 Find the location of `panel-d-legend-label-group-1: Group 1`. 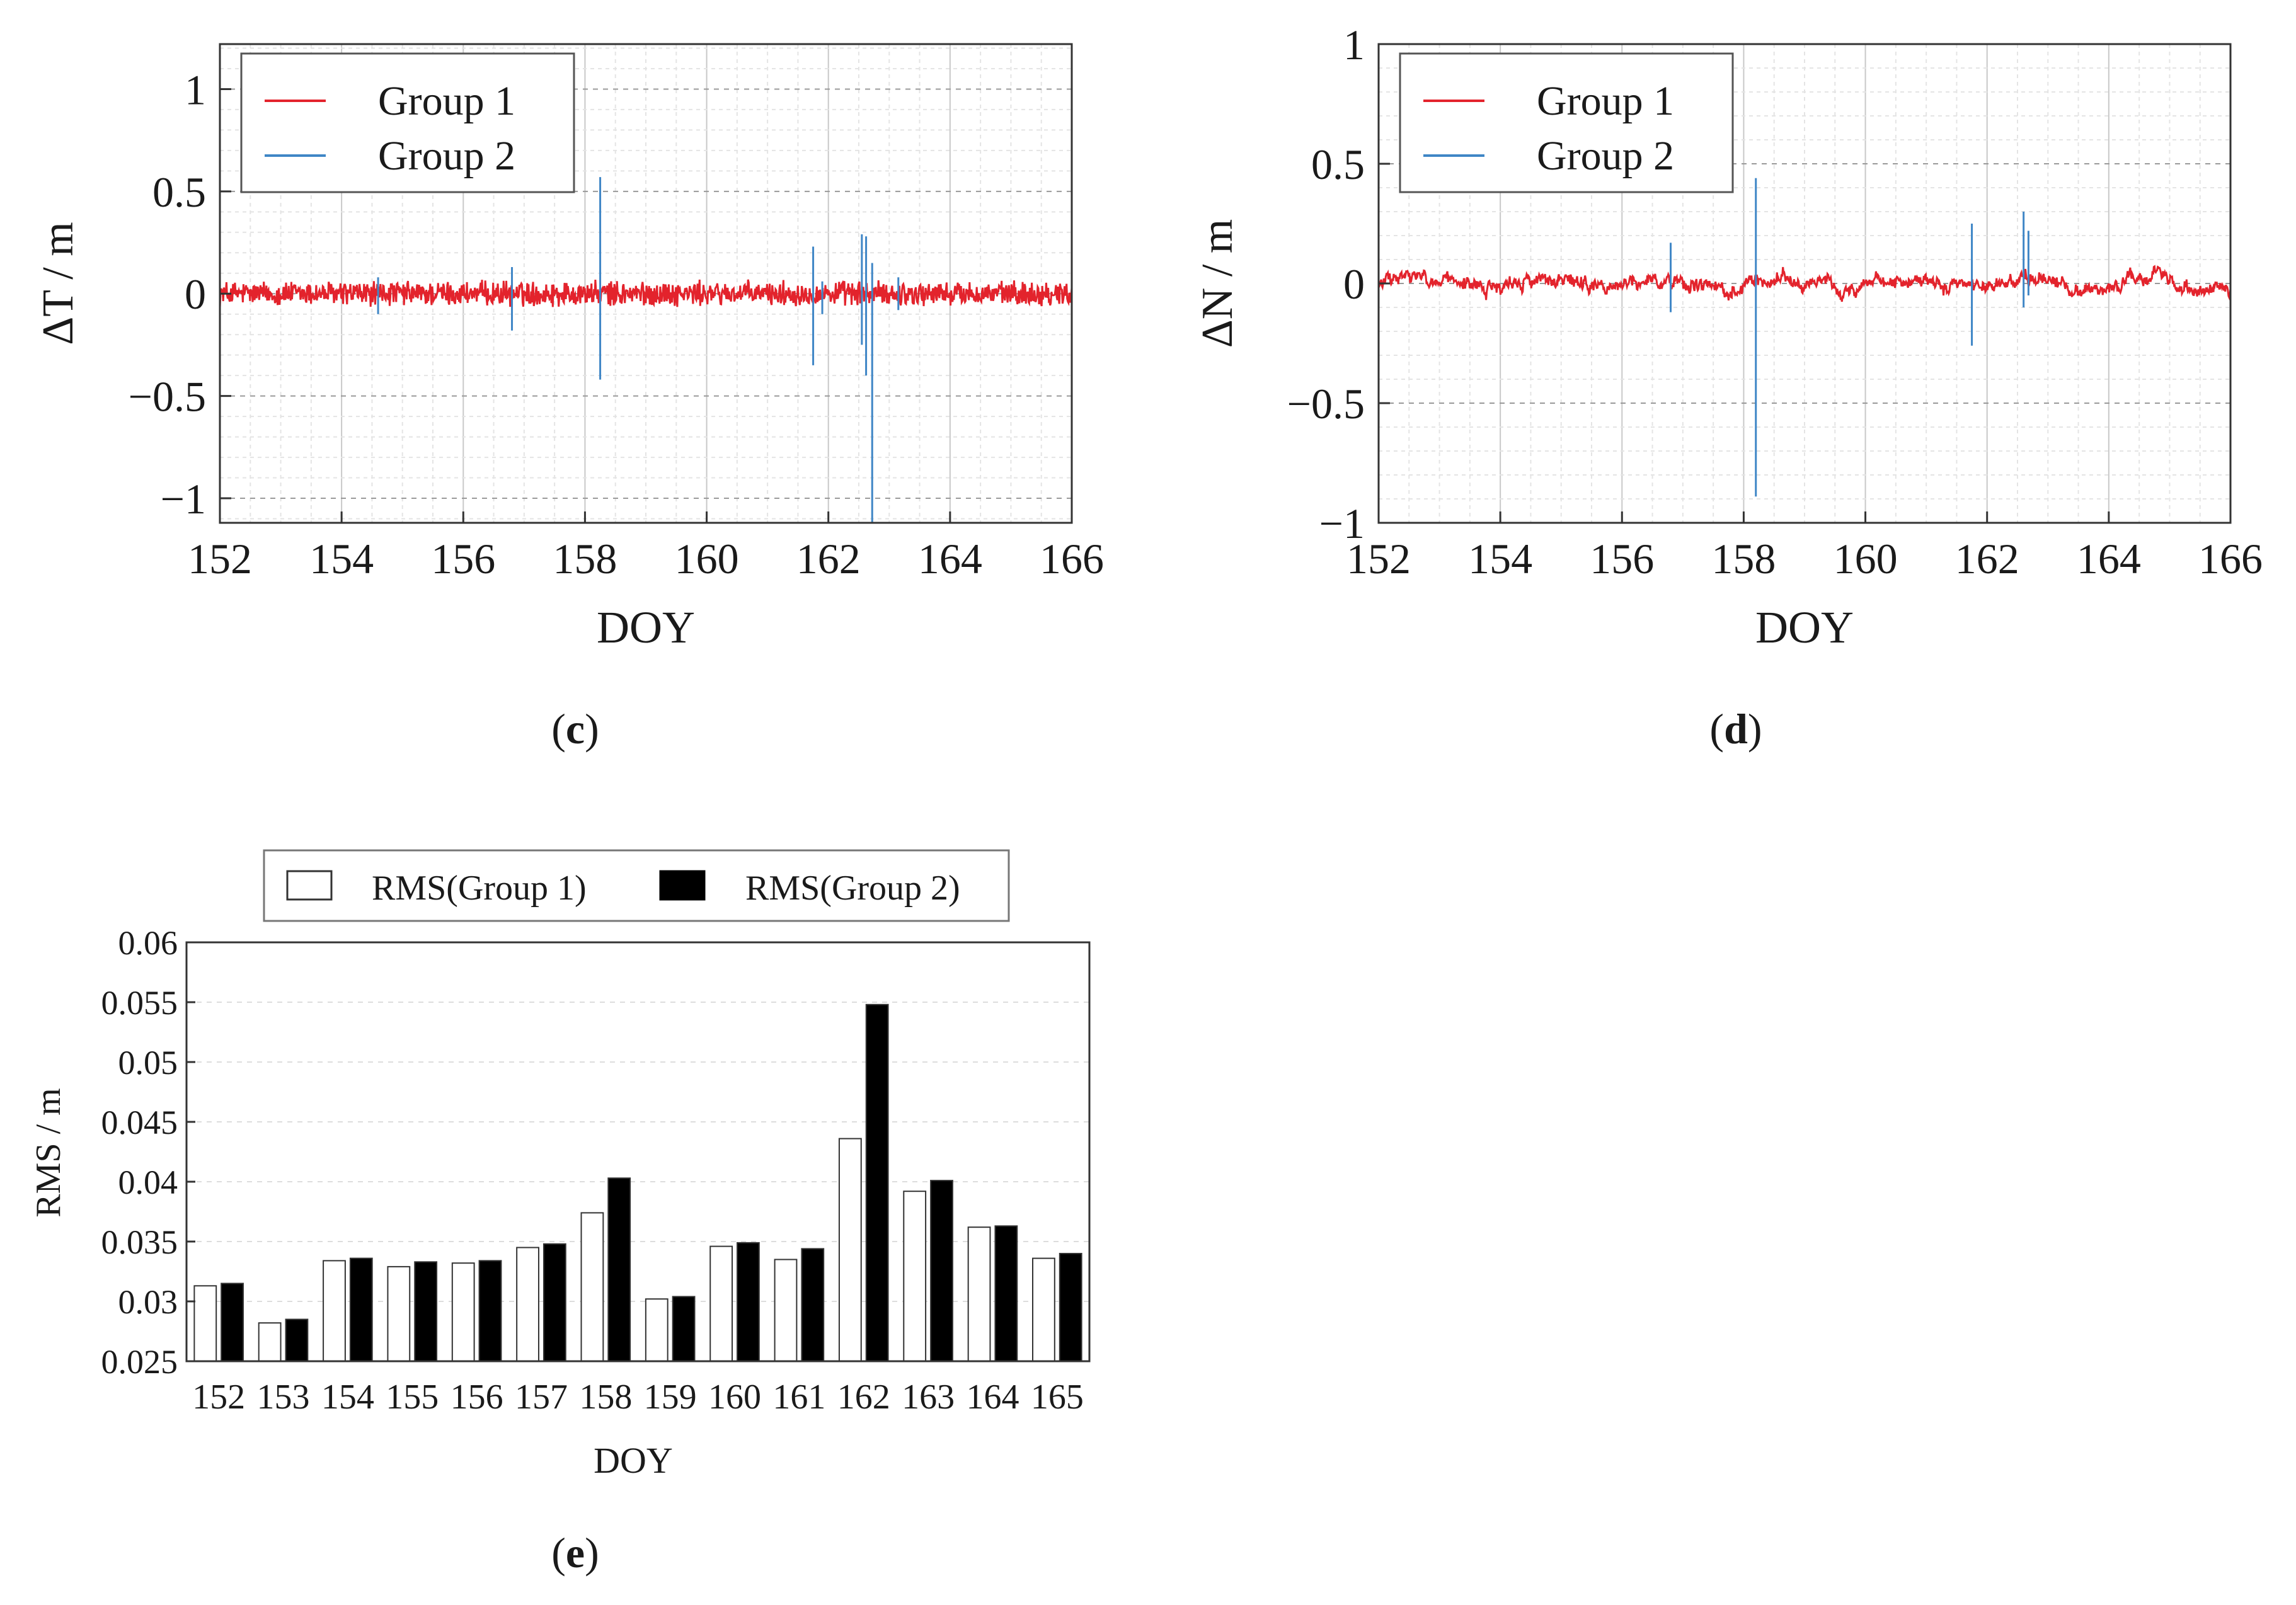

panel-d-legend-label-group-1: Group 1 is located at coordinates (1606, 101).